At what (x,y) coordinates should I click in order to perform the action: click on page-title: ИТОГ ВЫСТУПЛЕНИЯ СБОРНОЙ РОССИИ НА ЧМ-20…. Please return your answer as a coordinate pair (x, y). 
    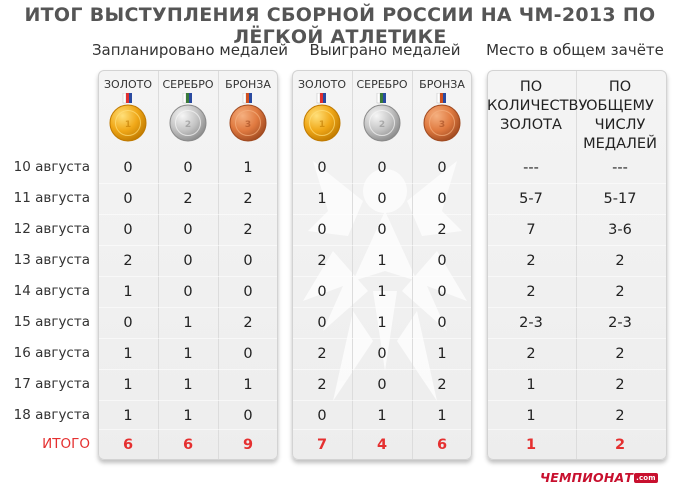
    Looking at the image, I should click on (340, 26).